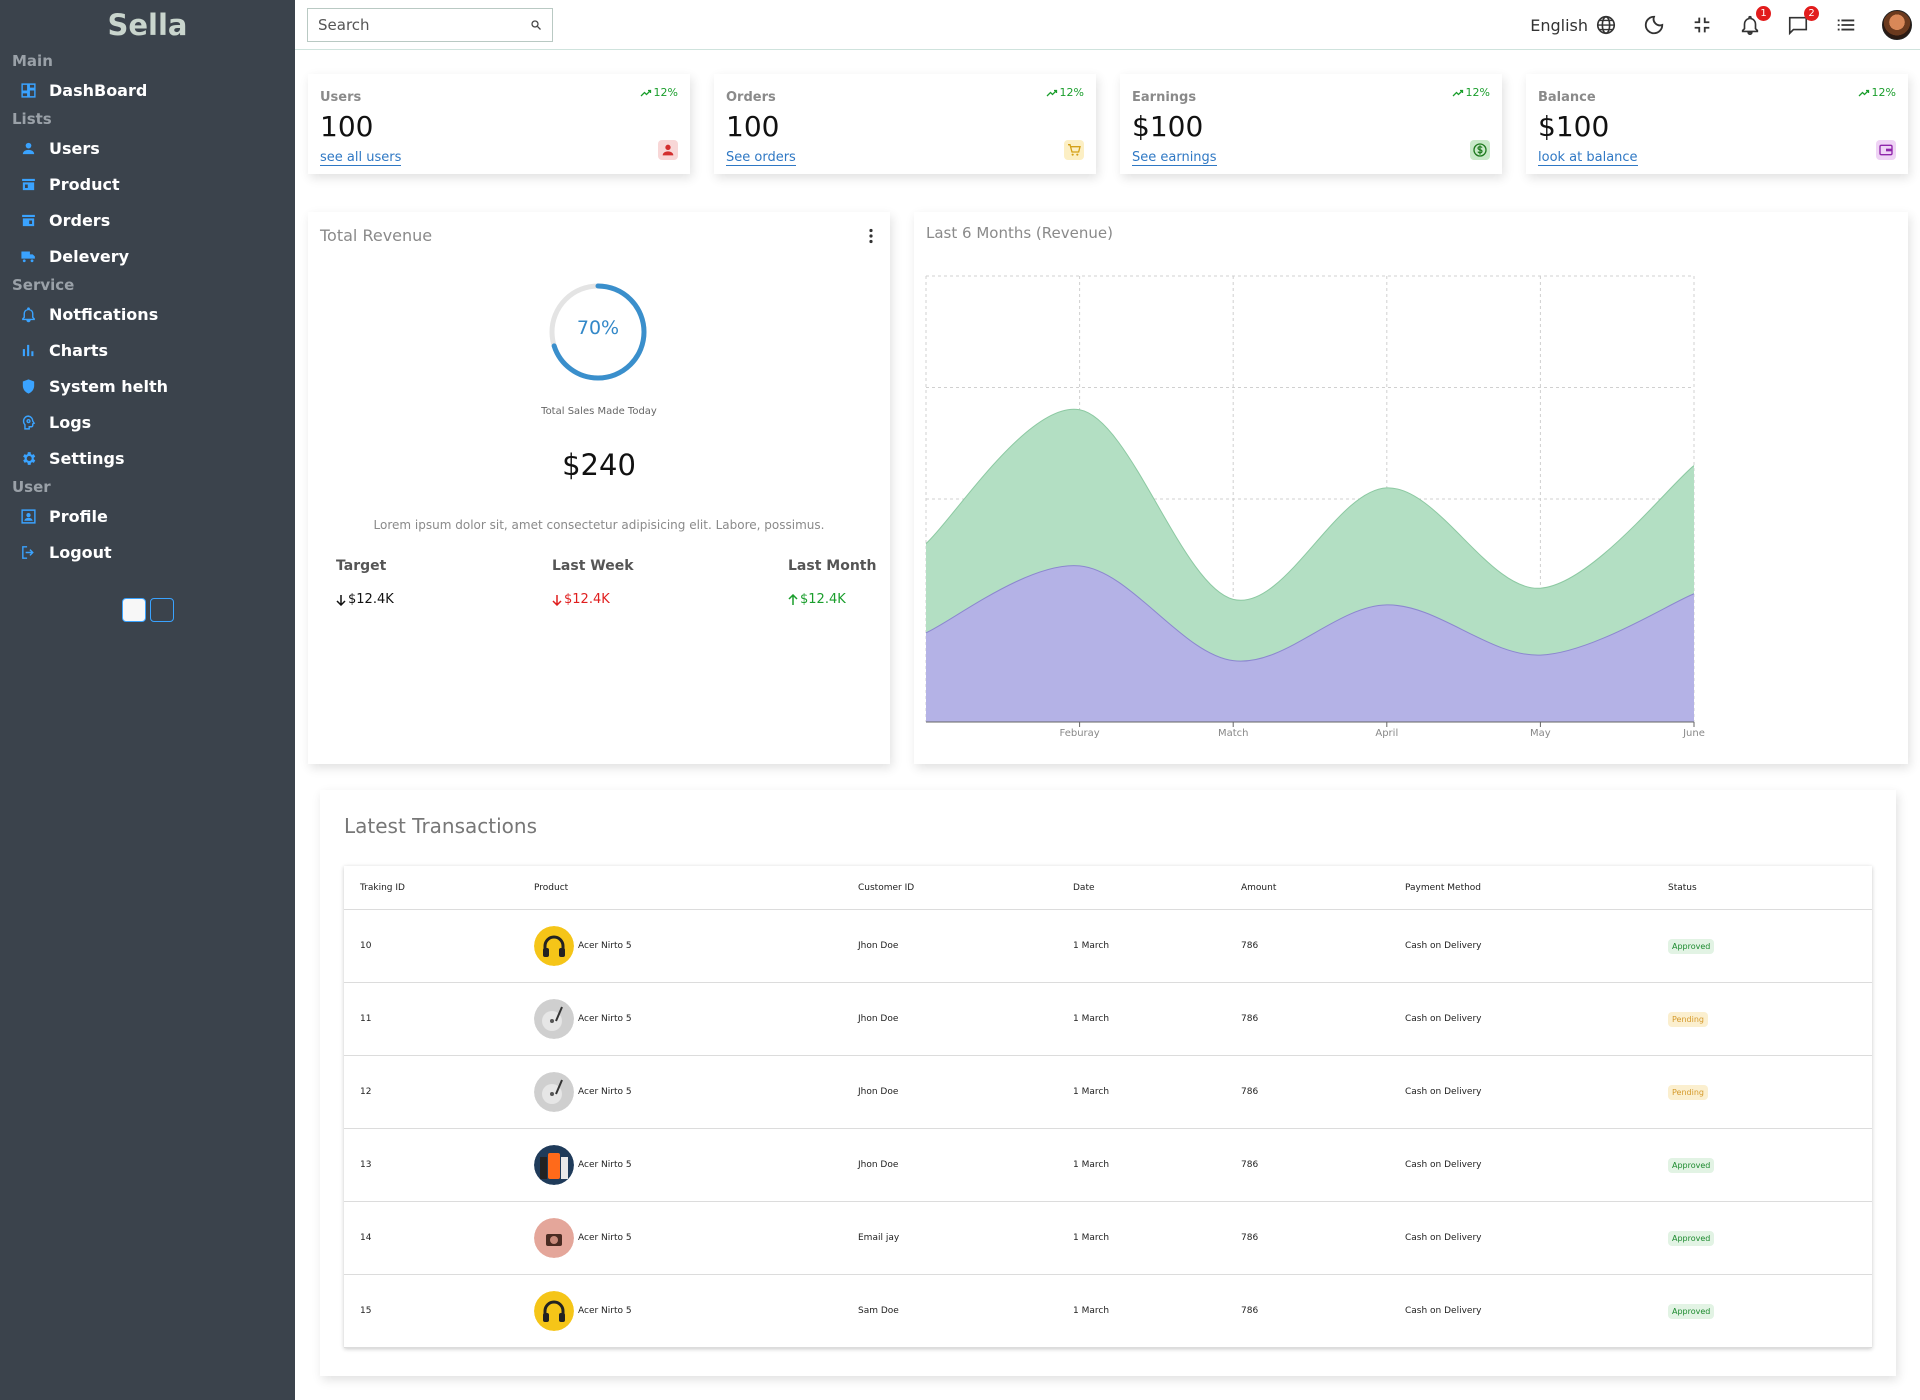 This screenshot has width=1920, height=1400. Describe the element at coordinates (147, 552) in the screenshot. I see `sidebar-item-logout: Logout` at that location.